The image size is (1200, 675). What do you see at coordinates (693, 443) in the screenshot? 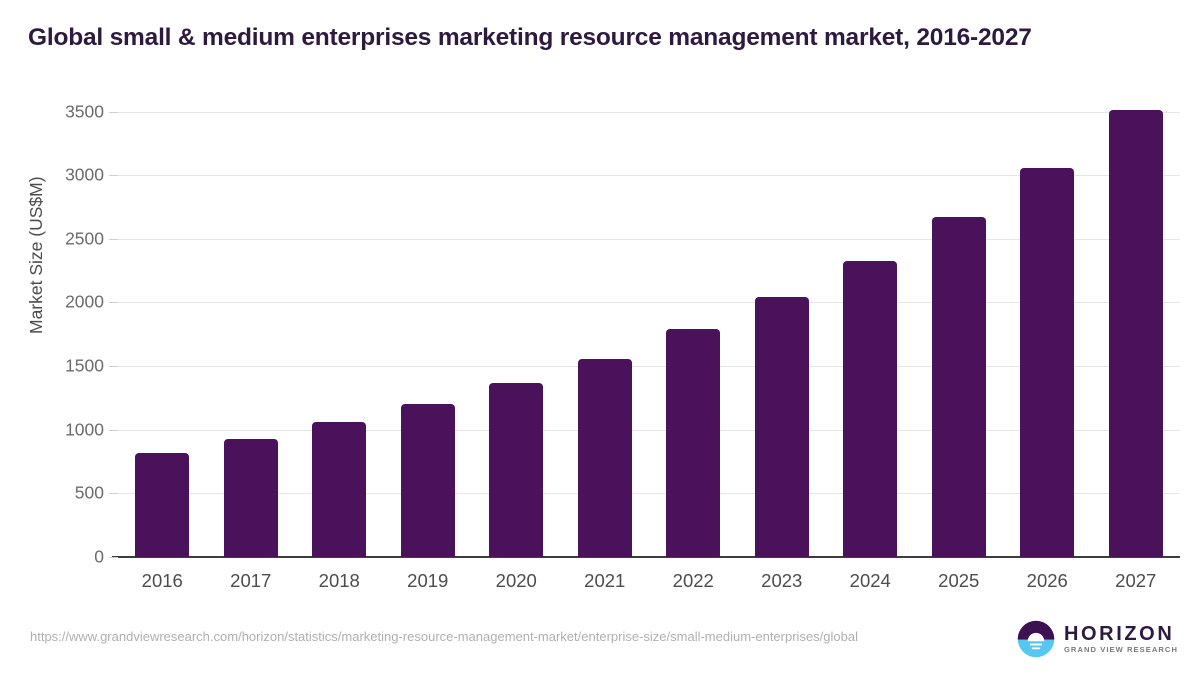
I see `bar-2022` at bounding box center [693, 443].